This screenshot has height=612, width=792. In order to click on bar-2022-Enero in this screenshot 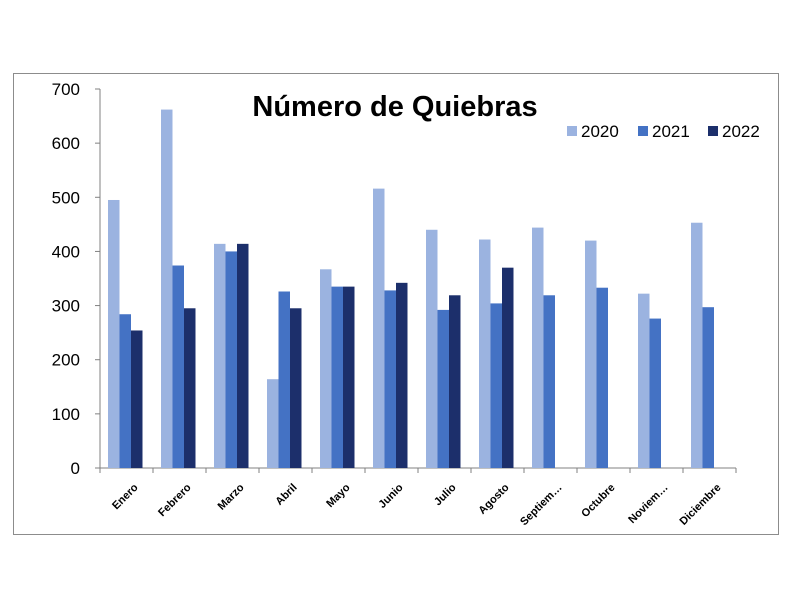, I will do `click(137, 399)`.